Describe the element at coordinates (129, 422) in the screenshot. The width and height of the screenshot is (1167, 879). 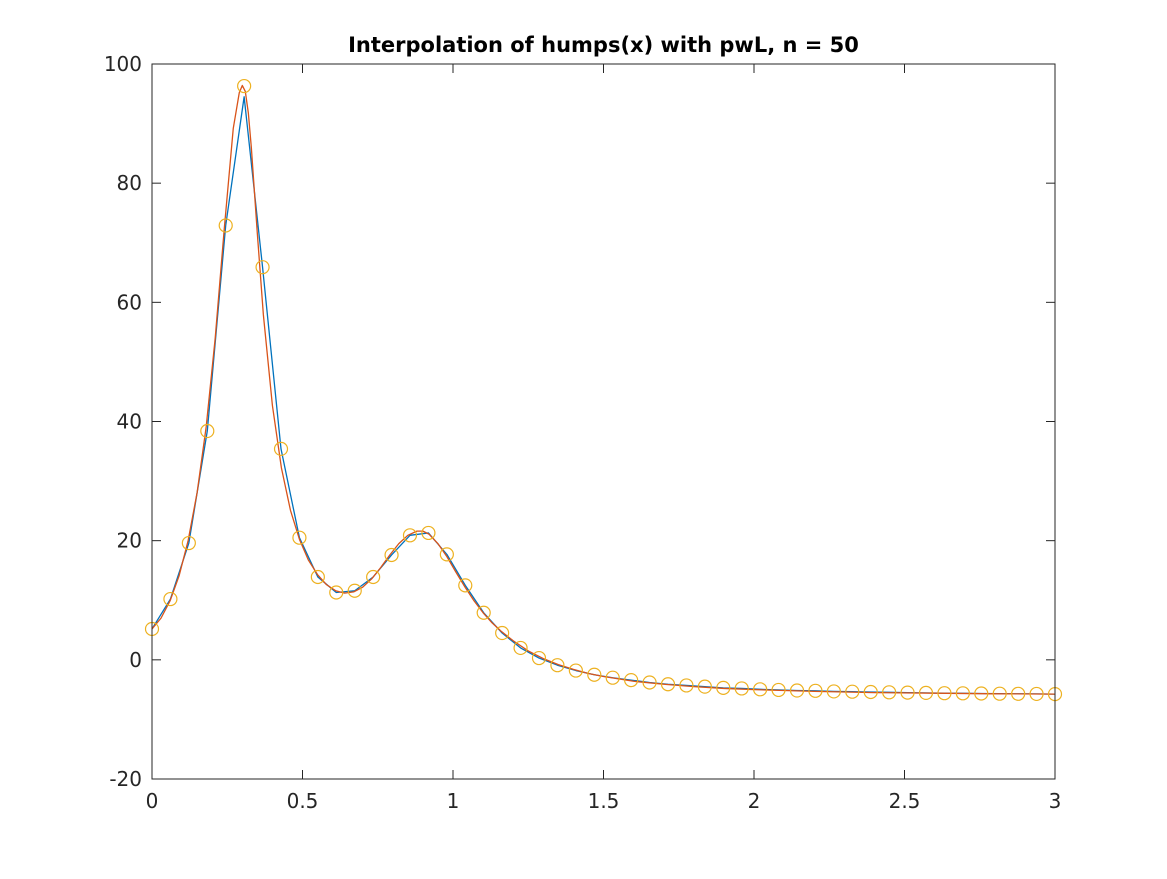
I see `y-tick-label: 40` at that location.